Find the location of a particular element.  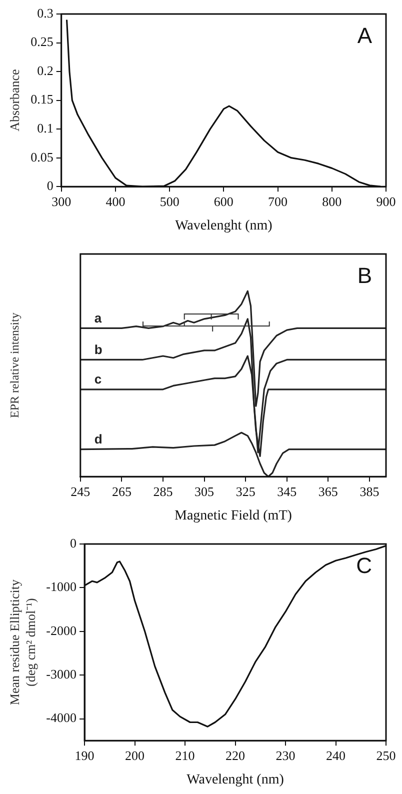

x-tick-label: 285 is located at coordinates (163, 491).